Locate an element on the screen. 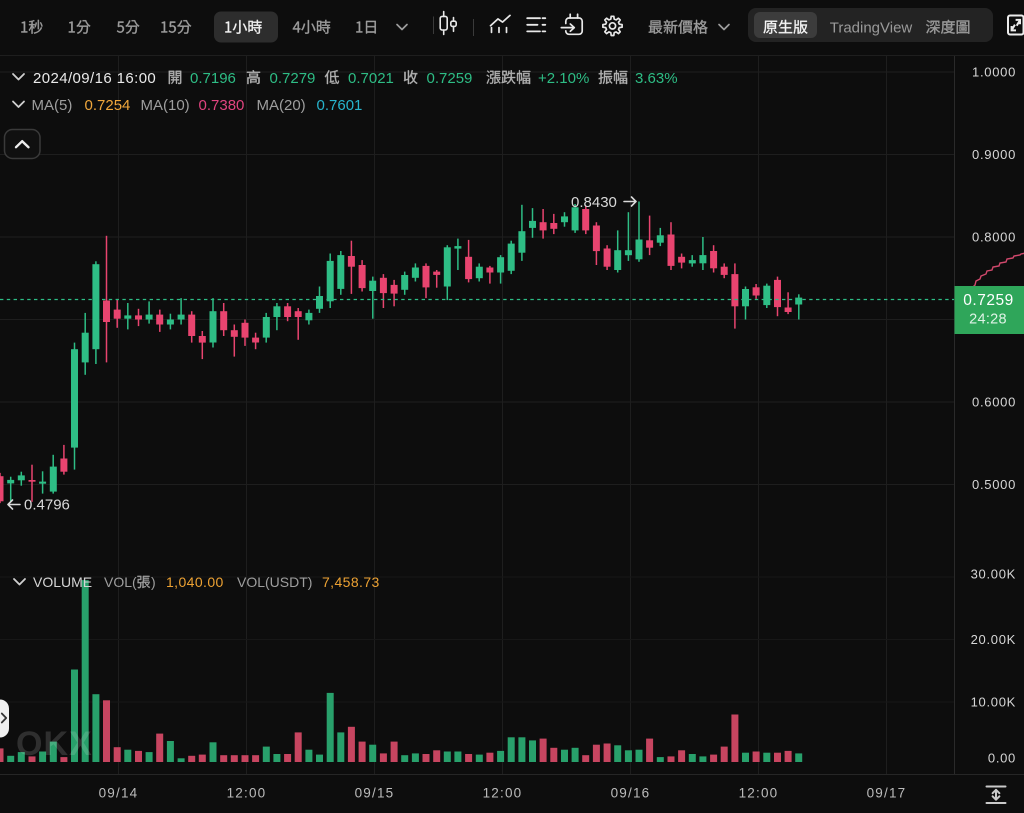 The image size is (1024, 813). svg-text: 1,040.00 is located at coordinates (195, 582).